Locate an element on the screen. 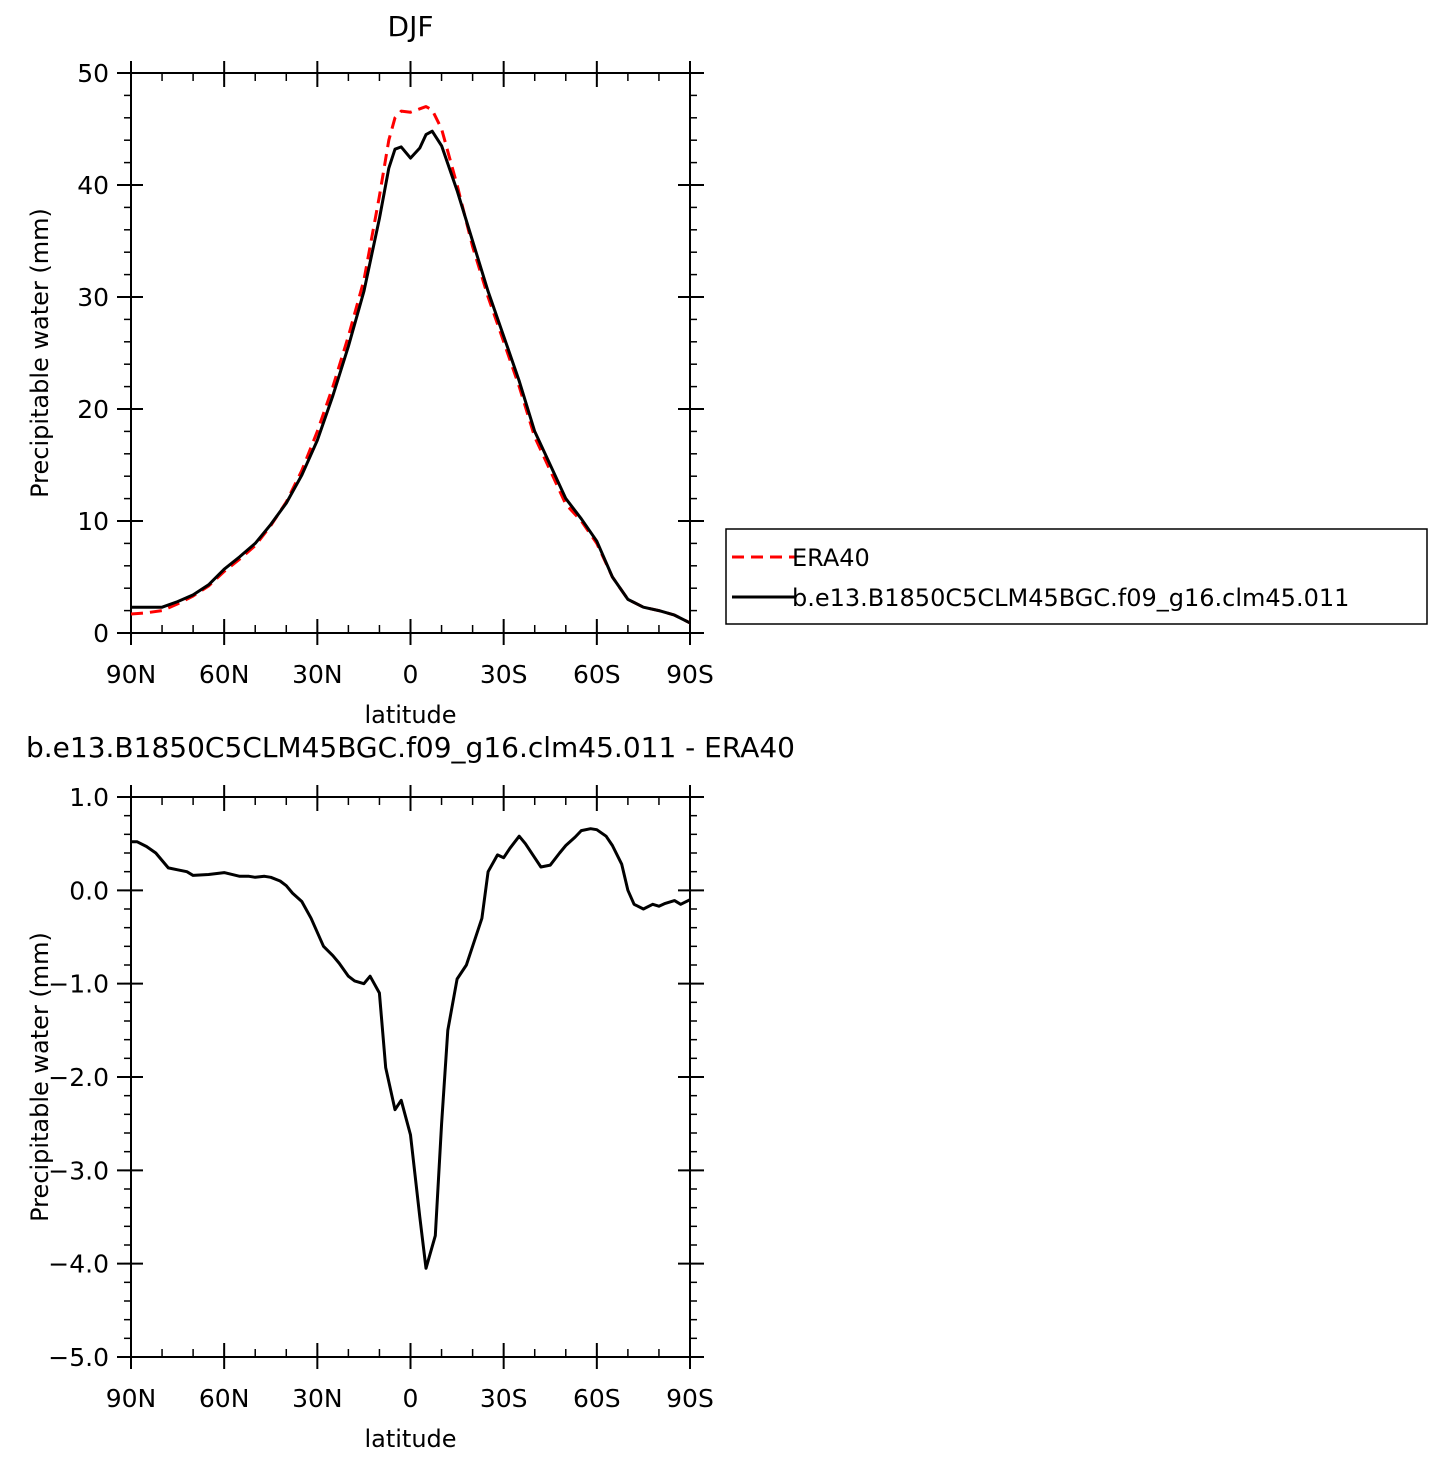 The image size is (1455, 1458). legend-label: b.e13.B1850C5CLM45BGC.f09_g16.clm45.011 is located at coordinates (1070, 598).